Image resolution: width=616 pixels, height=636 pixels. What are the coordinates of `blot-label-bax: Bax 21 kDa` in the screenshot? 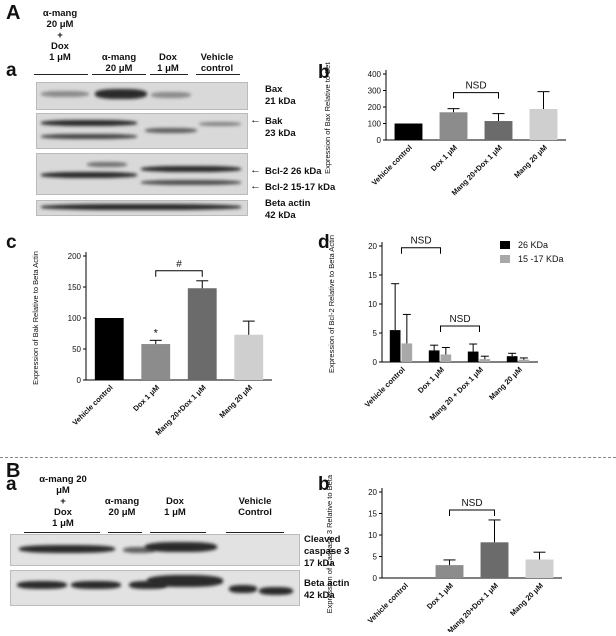 It's located at (280, 95).